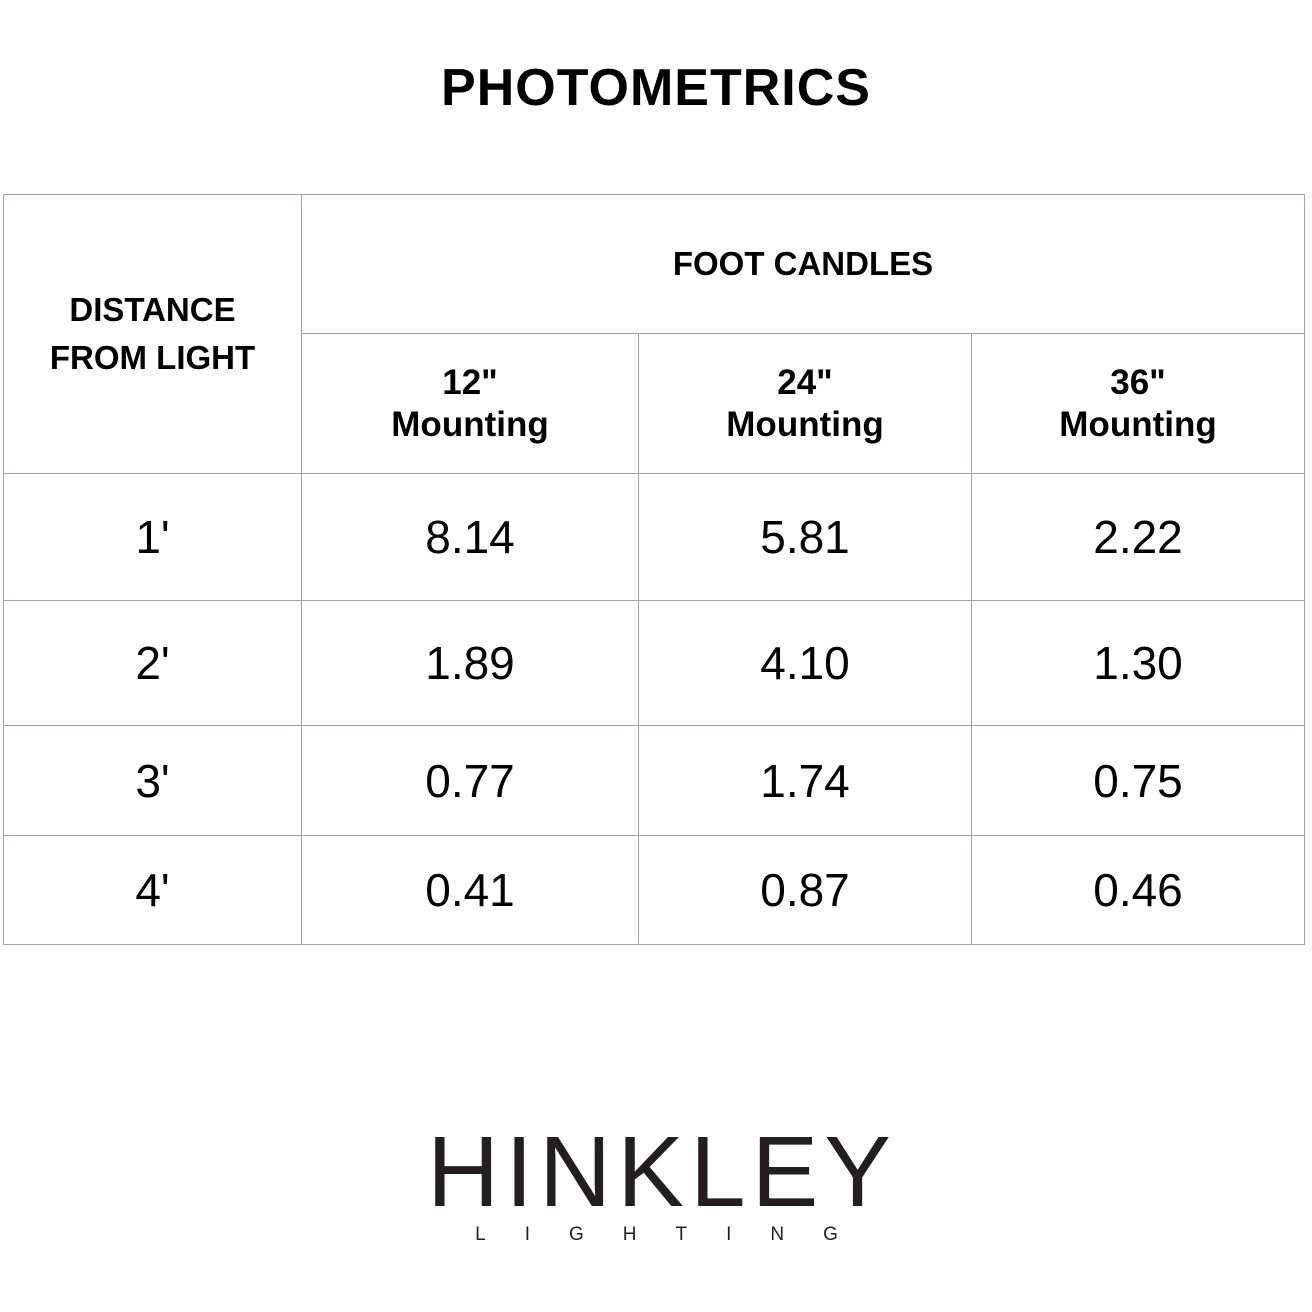 The image size is (1312, 1312). What do you see at coordinates (676, 1234) in the screenshot?
I see `logo-subtitle: LIGHTING` at bounding box center [676, 1234].